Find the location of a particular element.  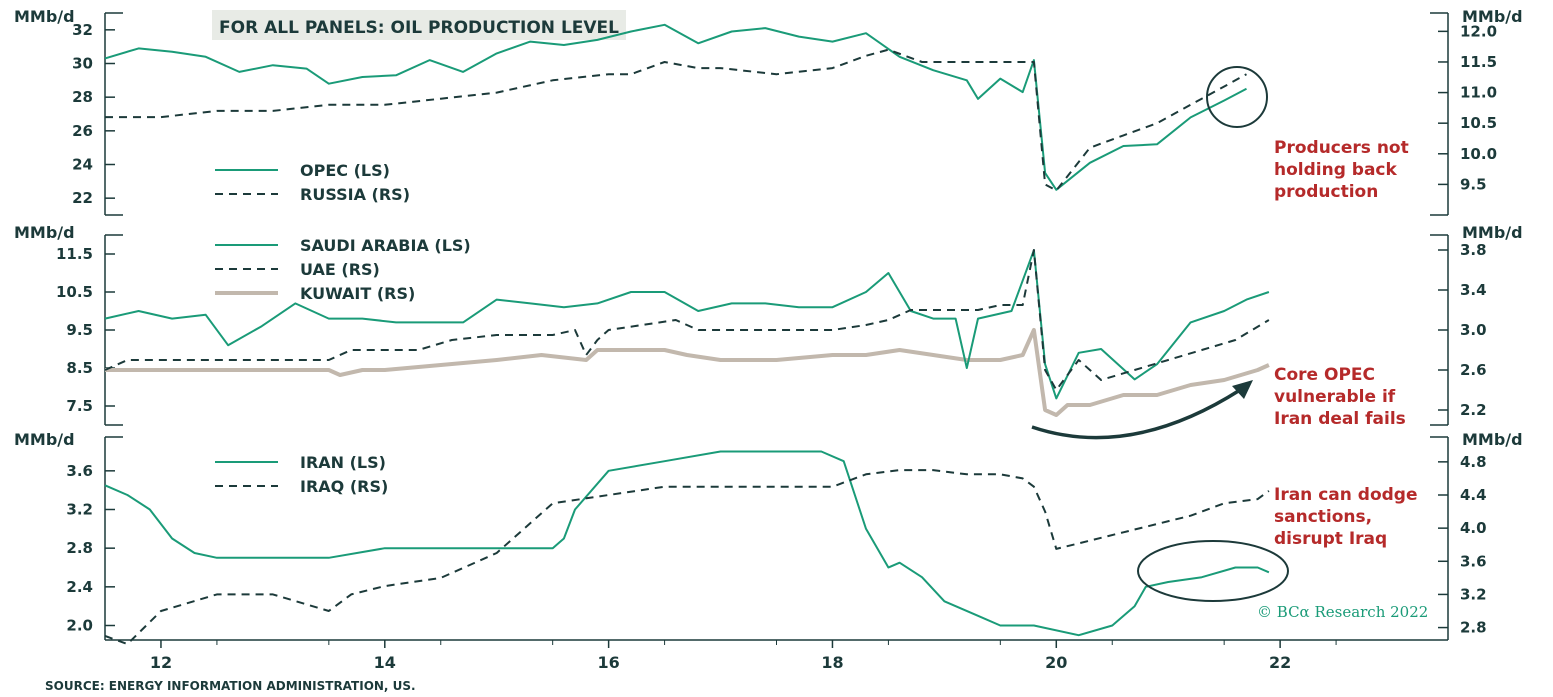

right-tick-label: 3.4 is located at coordinates (1473, 290).